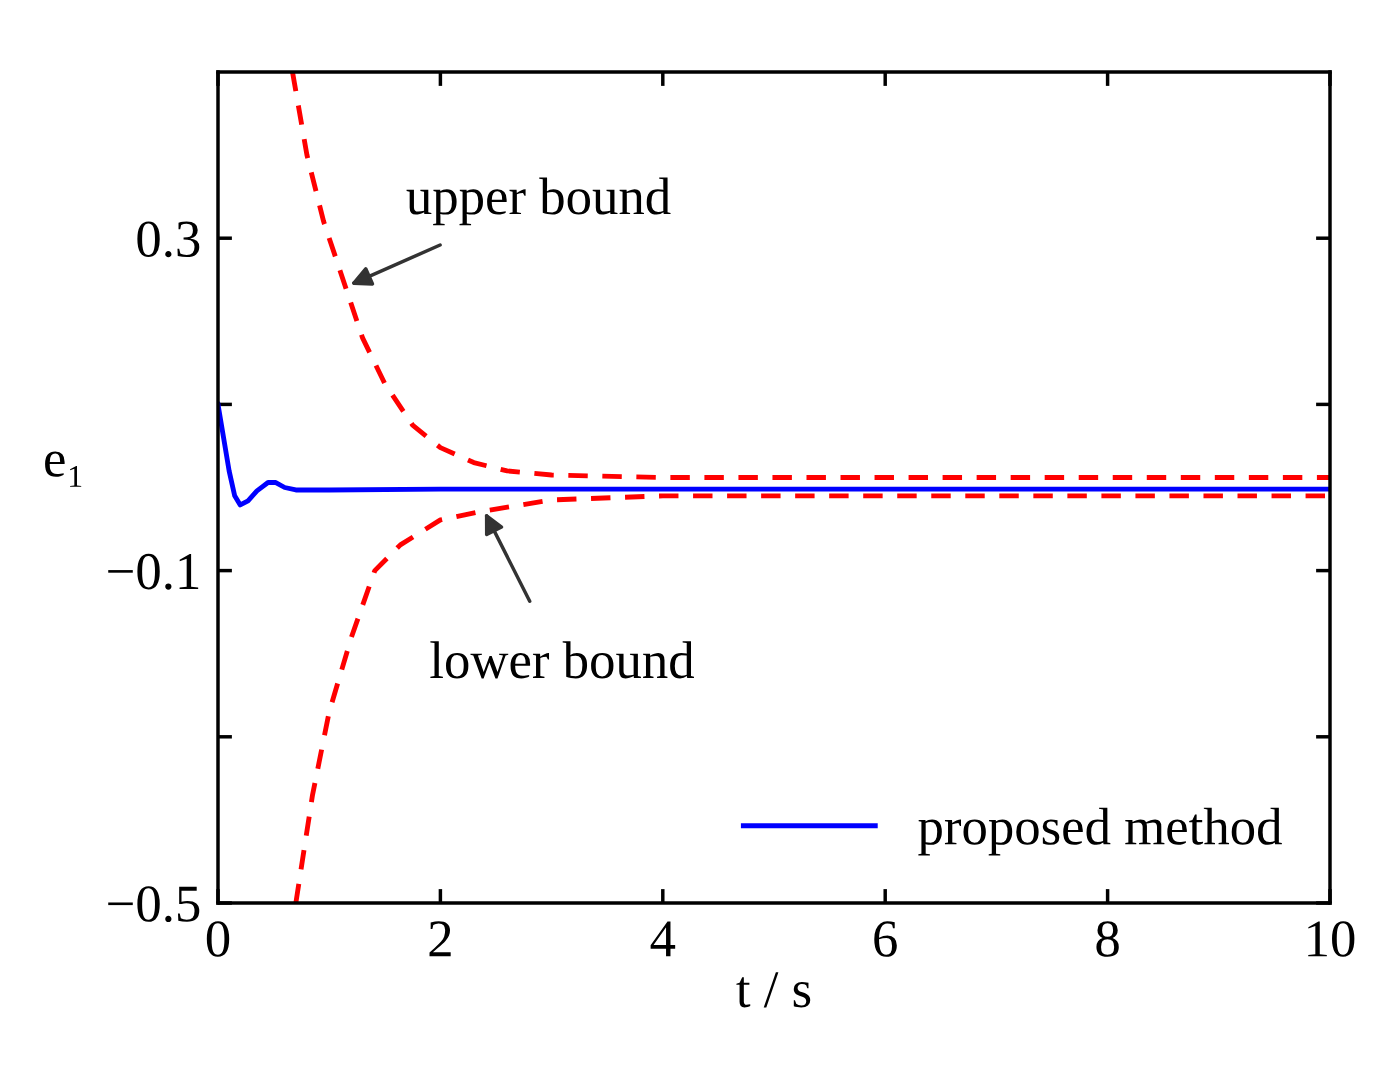 This screenshot has height=1069, width=1375. Describe the element at coordinates (562, 660) in the screenshot. I see `annotation: lower bound` at that location.